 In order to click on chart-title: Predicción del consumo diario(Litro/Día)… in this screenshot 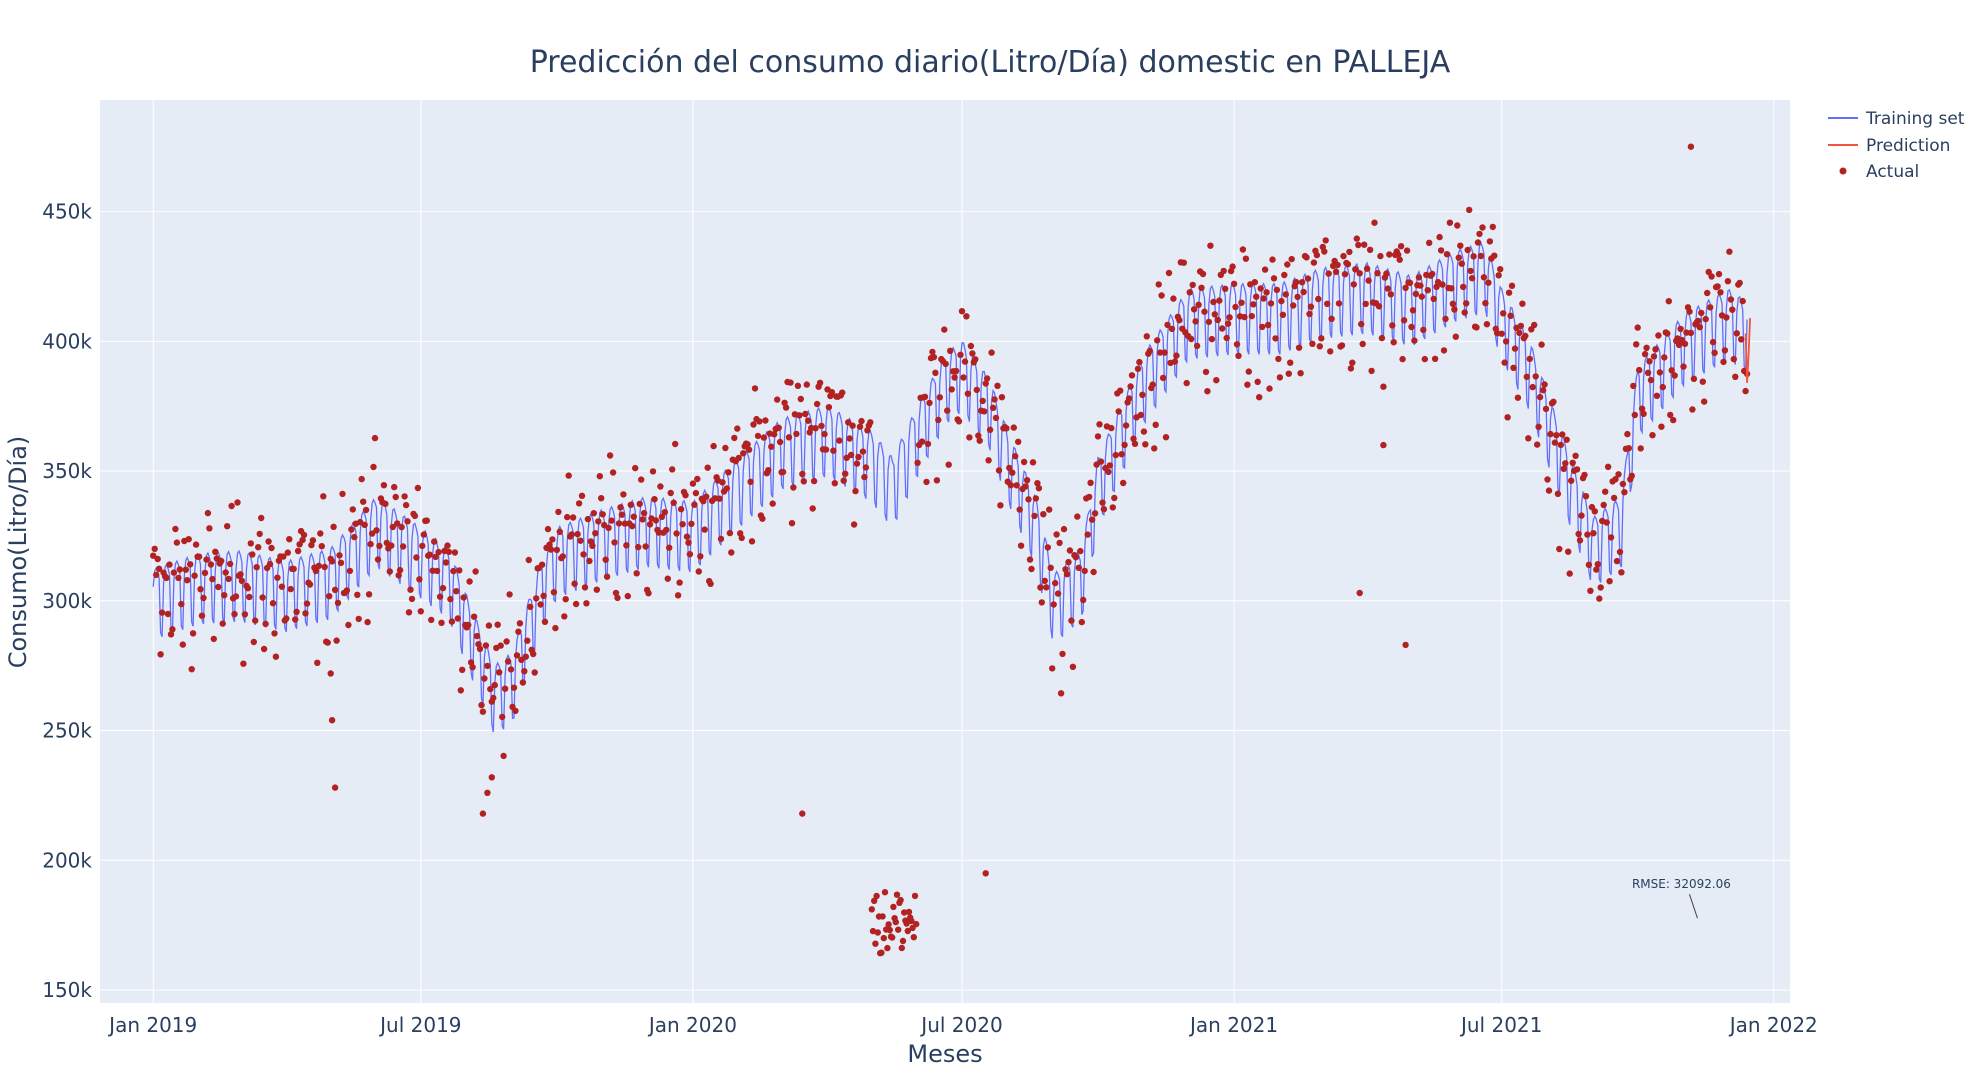, I will do `click(990, 62)`.